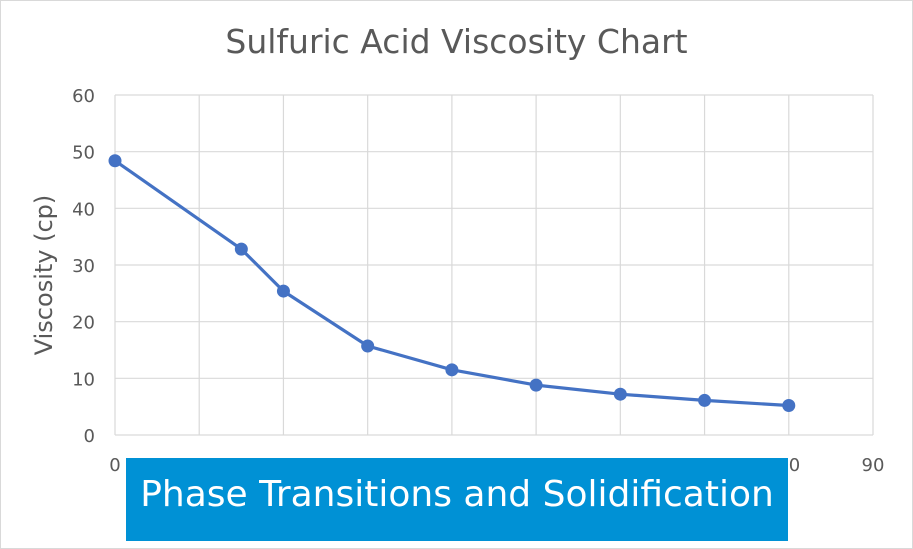 The width and height of the screenshot is (913, 549). What do you see at coordinates (114, 465) in the screenshot?
I see `x-tick-label: 0` at bounding box center [114, 465].